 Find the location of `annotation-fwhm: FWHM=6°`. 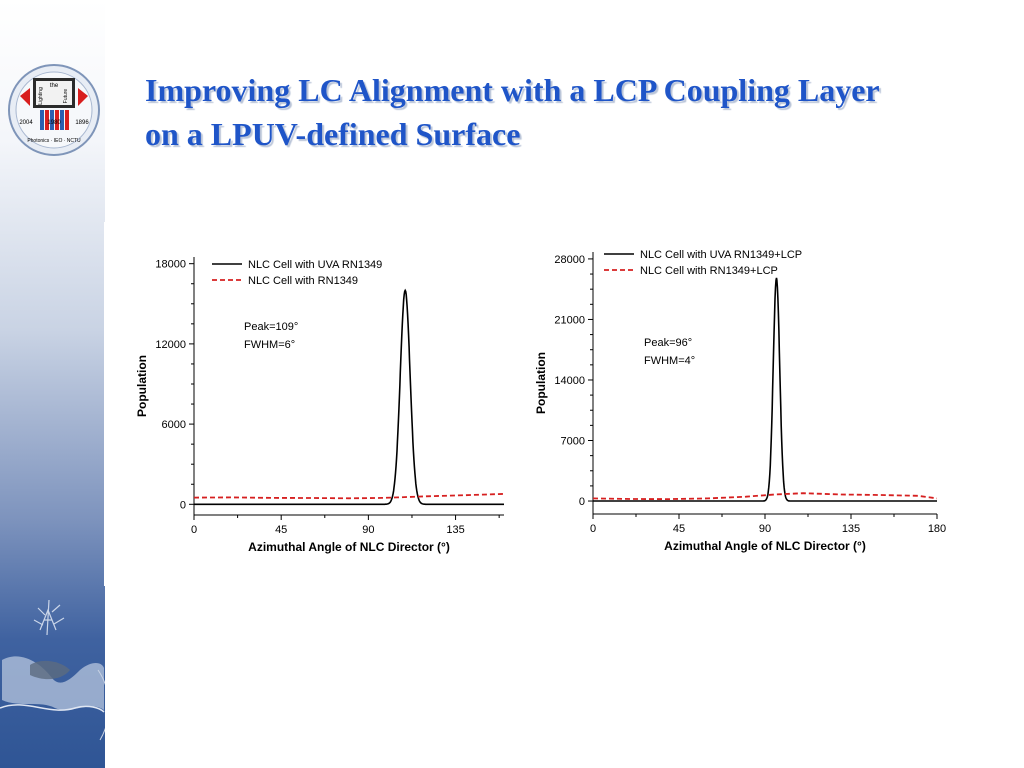

annotation-fwhm: FWHM=6° is located at coordinates (269, 345).